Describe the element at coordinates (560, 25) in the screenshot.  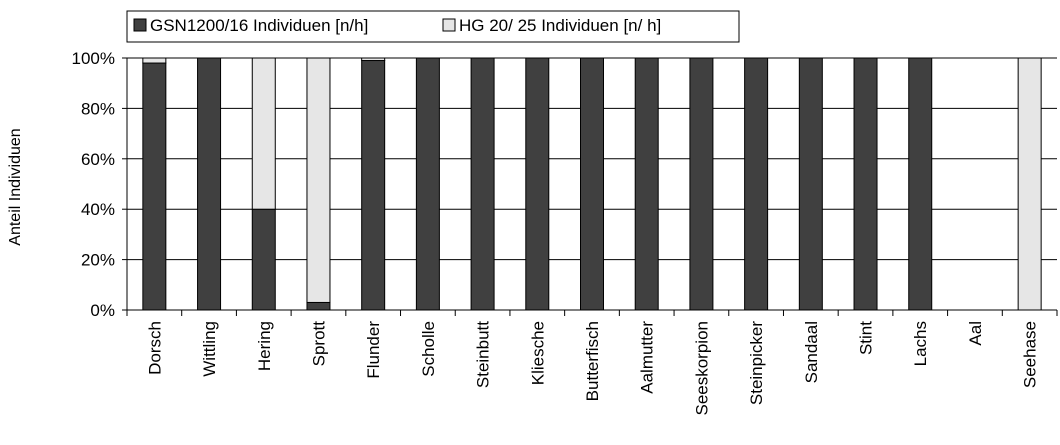
I see `legend-label-hg: HG 20/ 25 Individuen [n/ h]` at that location.